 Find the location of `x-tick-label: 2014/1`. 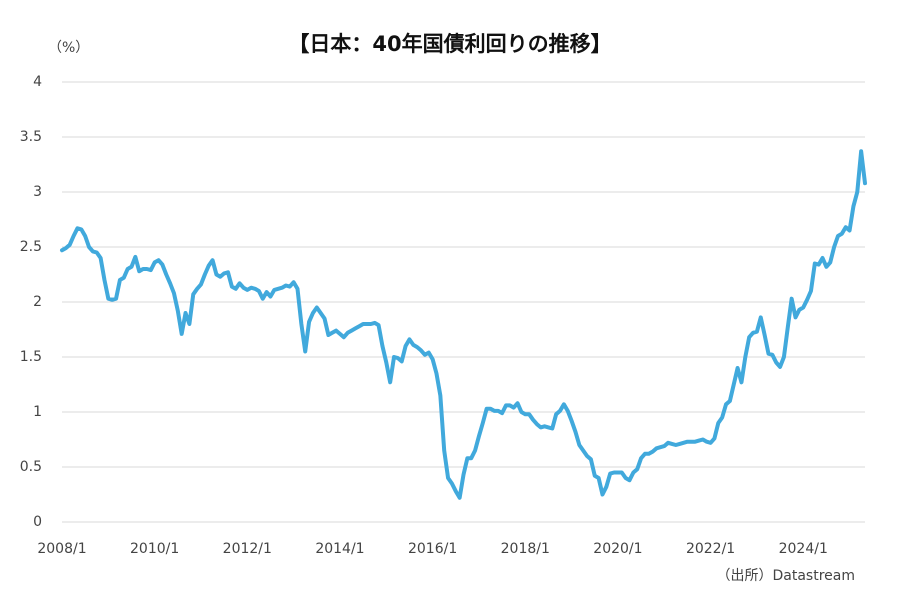

x-tick-label: 2014/1 is located at coordinates (339, 549).